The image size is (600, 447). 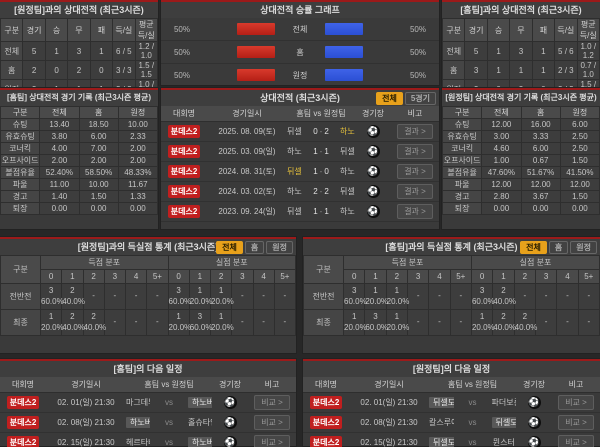 What do you see at coordinates (200, 422) in the screenshot?
I see `away-team-name: 홀슈타인킬` at bounding box center [200, 422].